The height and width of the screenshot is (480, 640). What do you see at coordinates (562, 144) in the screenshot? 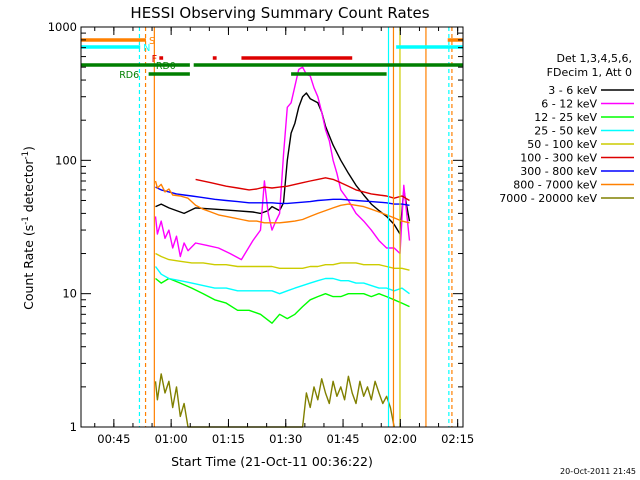
I see `legend-label-4: 50 - 100 keV` at bounding box center [562, 144].